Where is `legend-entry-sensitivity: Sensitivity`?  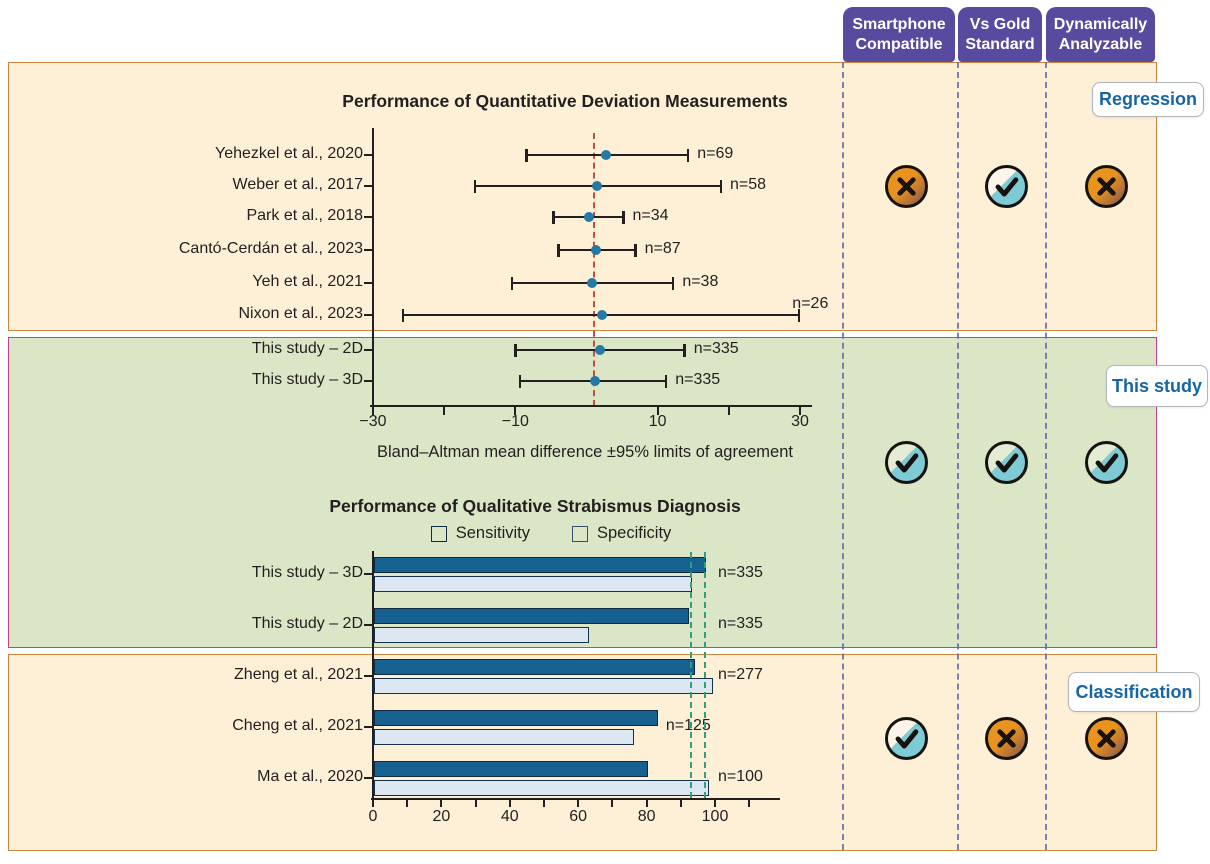
legend-entry-sensitivity: Sensitivity is located at coordinates (480, 533).